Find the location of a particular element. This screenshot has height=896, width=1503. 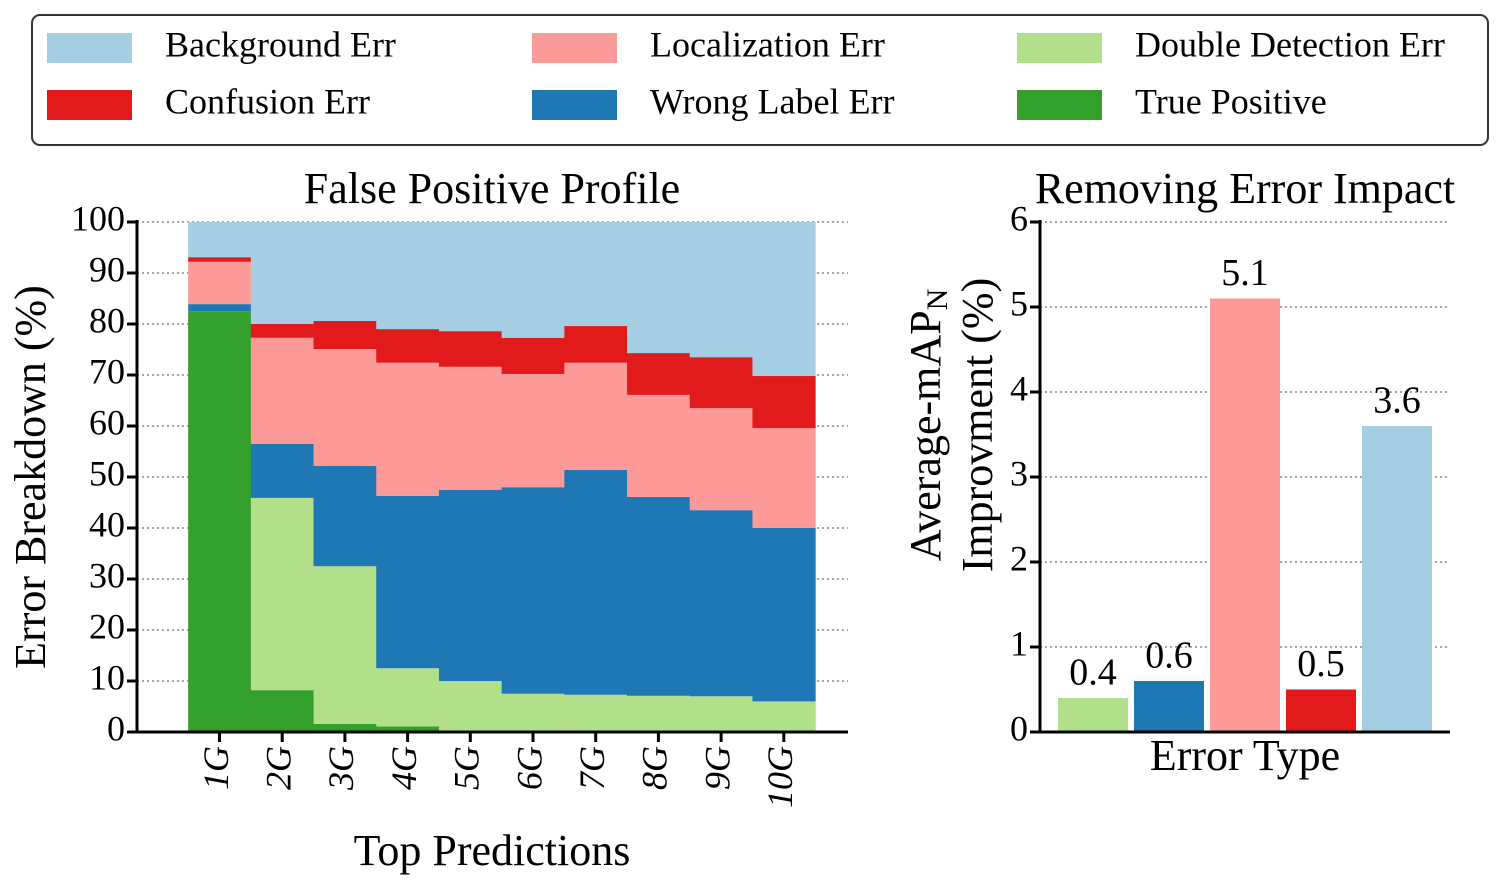

y-axis-label-subscript: N is located at coordinates (937, 300).